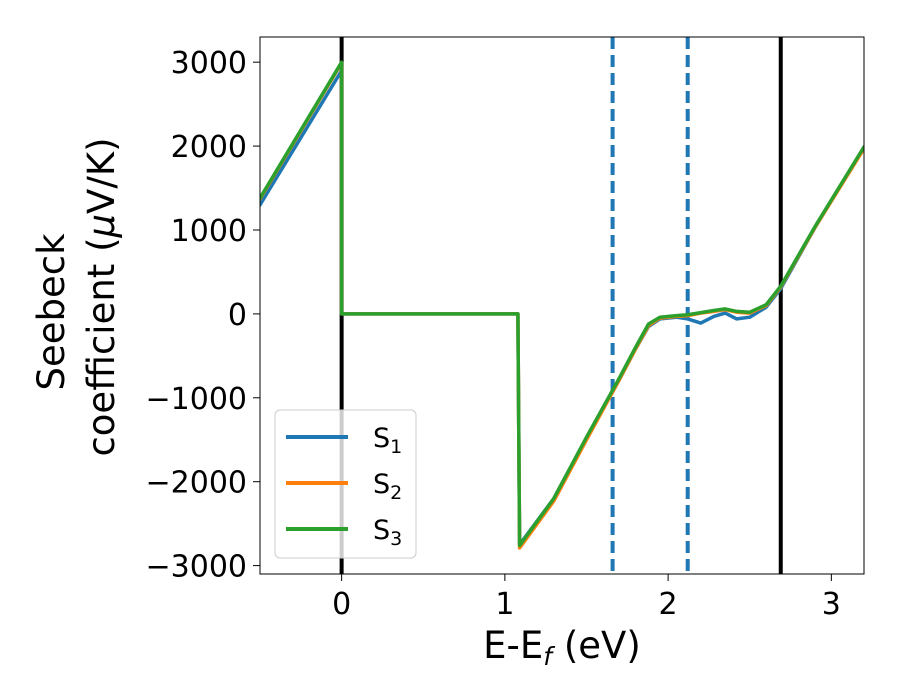  I want to click on y-tick-label: 0, so click(237, 315).